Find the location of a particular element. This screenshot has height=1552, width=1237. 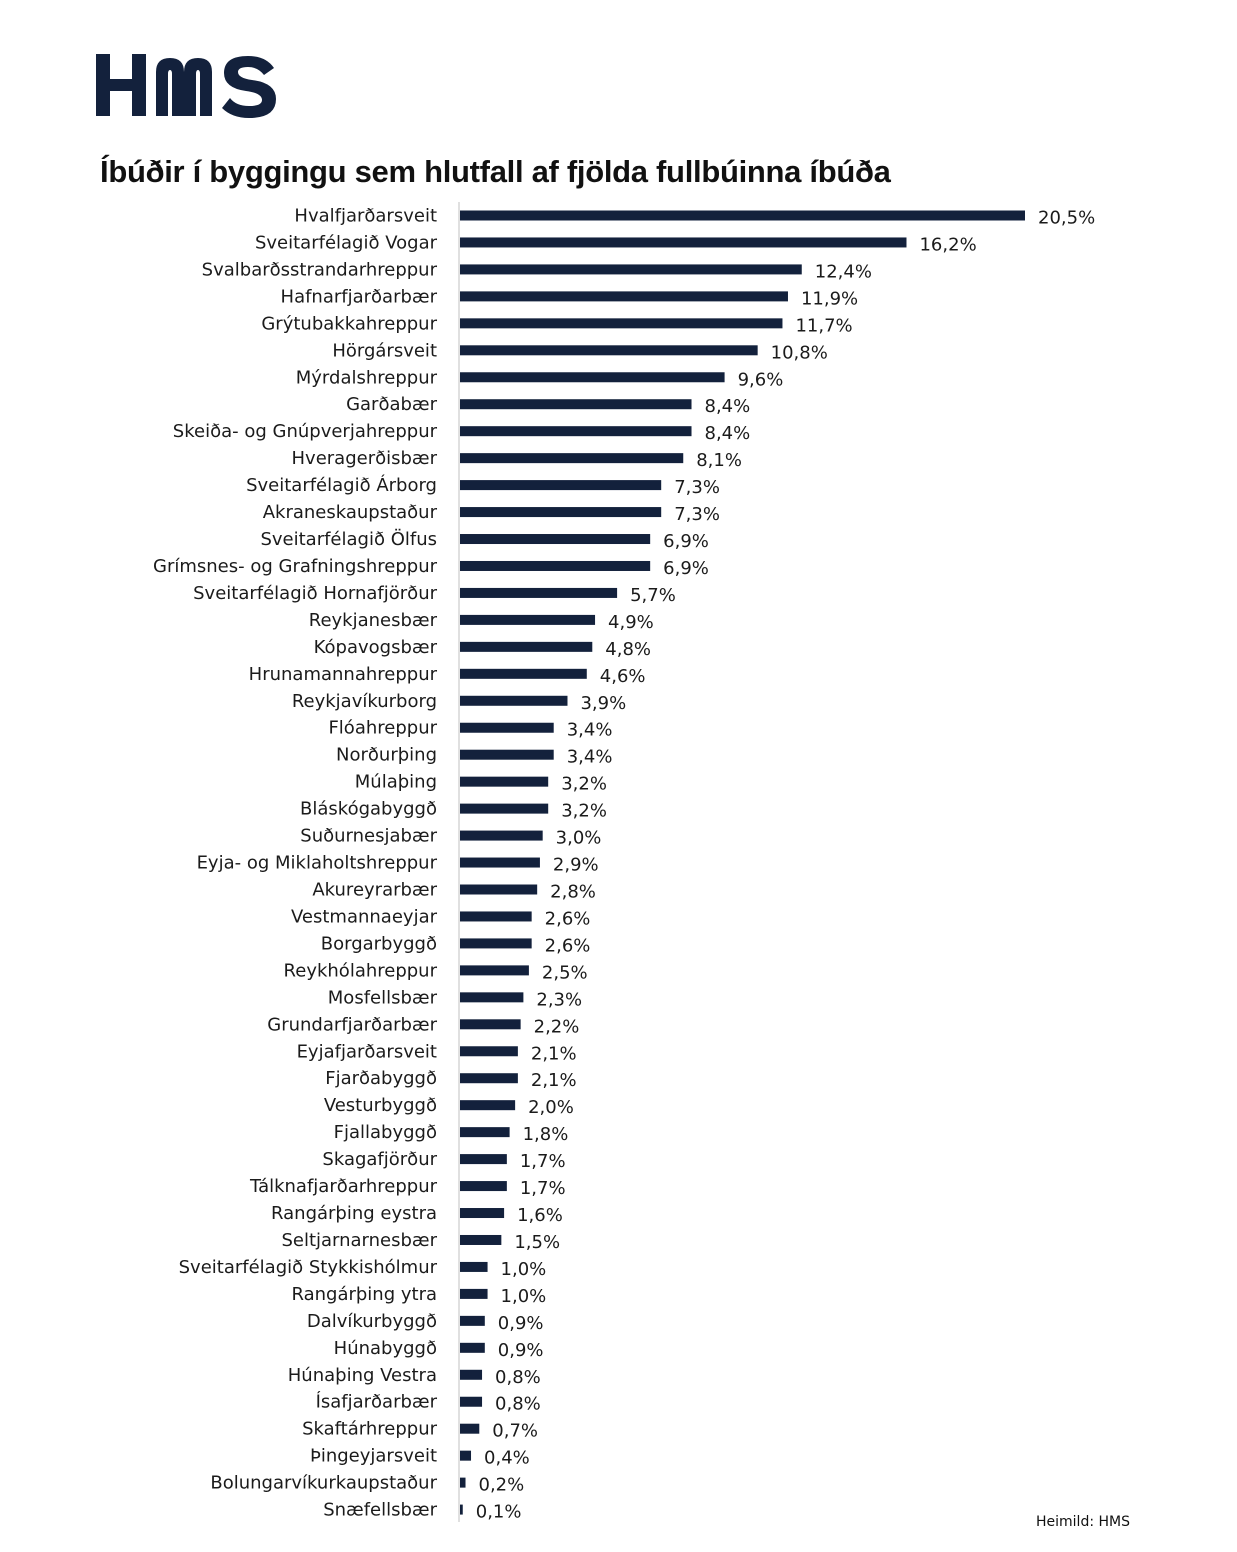

category-label: Hafnarfjarðarbær is located at coordinates (359, 296).